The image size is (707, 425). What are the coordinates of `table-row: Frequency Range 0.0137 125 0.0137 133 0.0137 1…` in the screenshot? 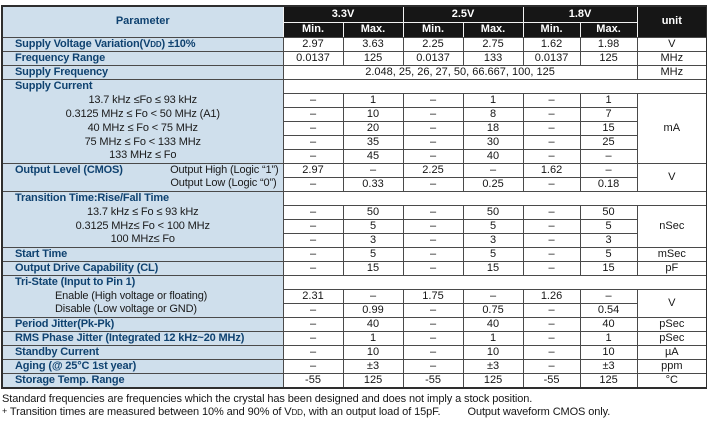 It's located at (354, 58).